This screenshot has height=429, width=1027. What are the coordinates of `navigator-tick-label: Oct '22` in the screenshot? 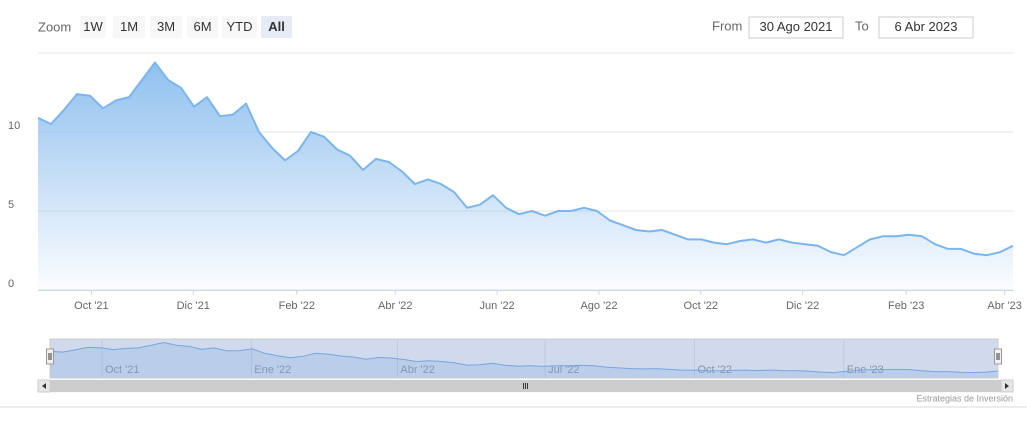 It's located at (714, 370).